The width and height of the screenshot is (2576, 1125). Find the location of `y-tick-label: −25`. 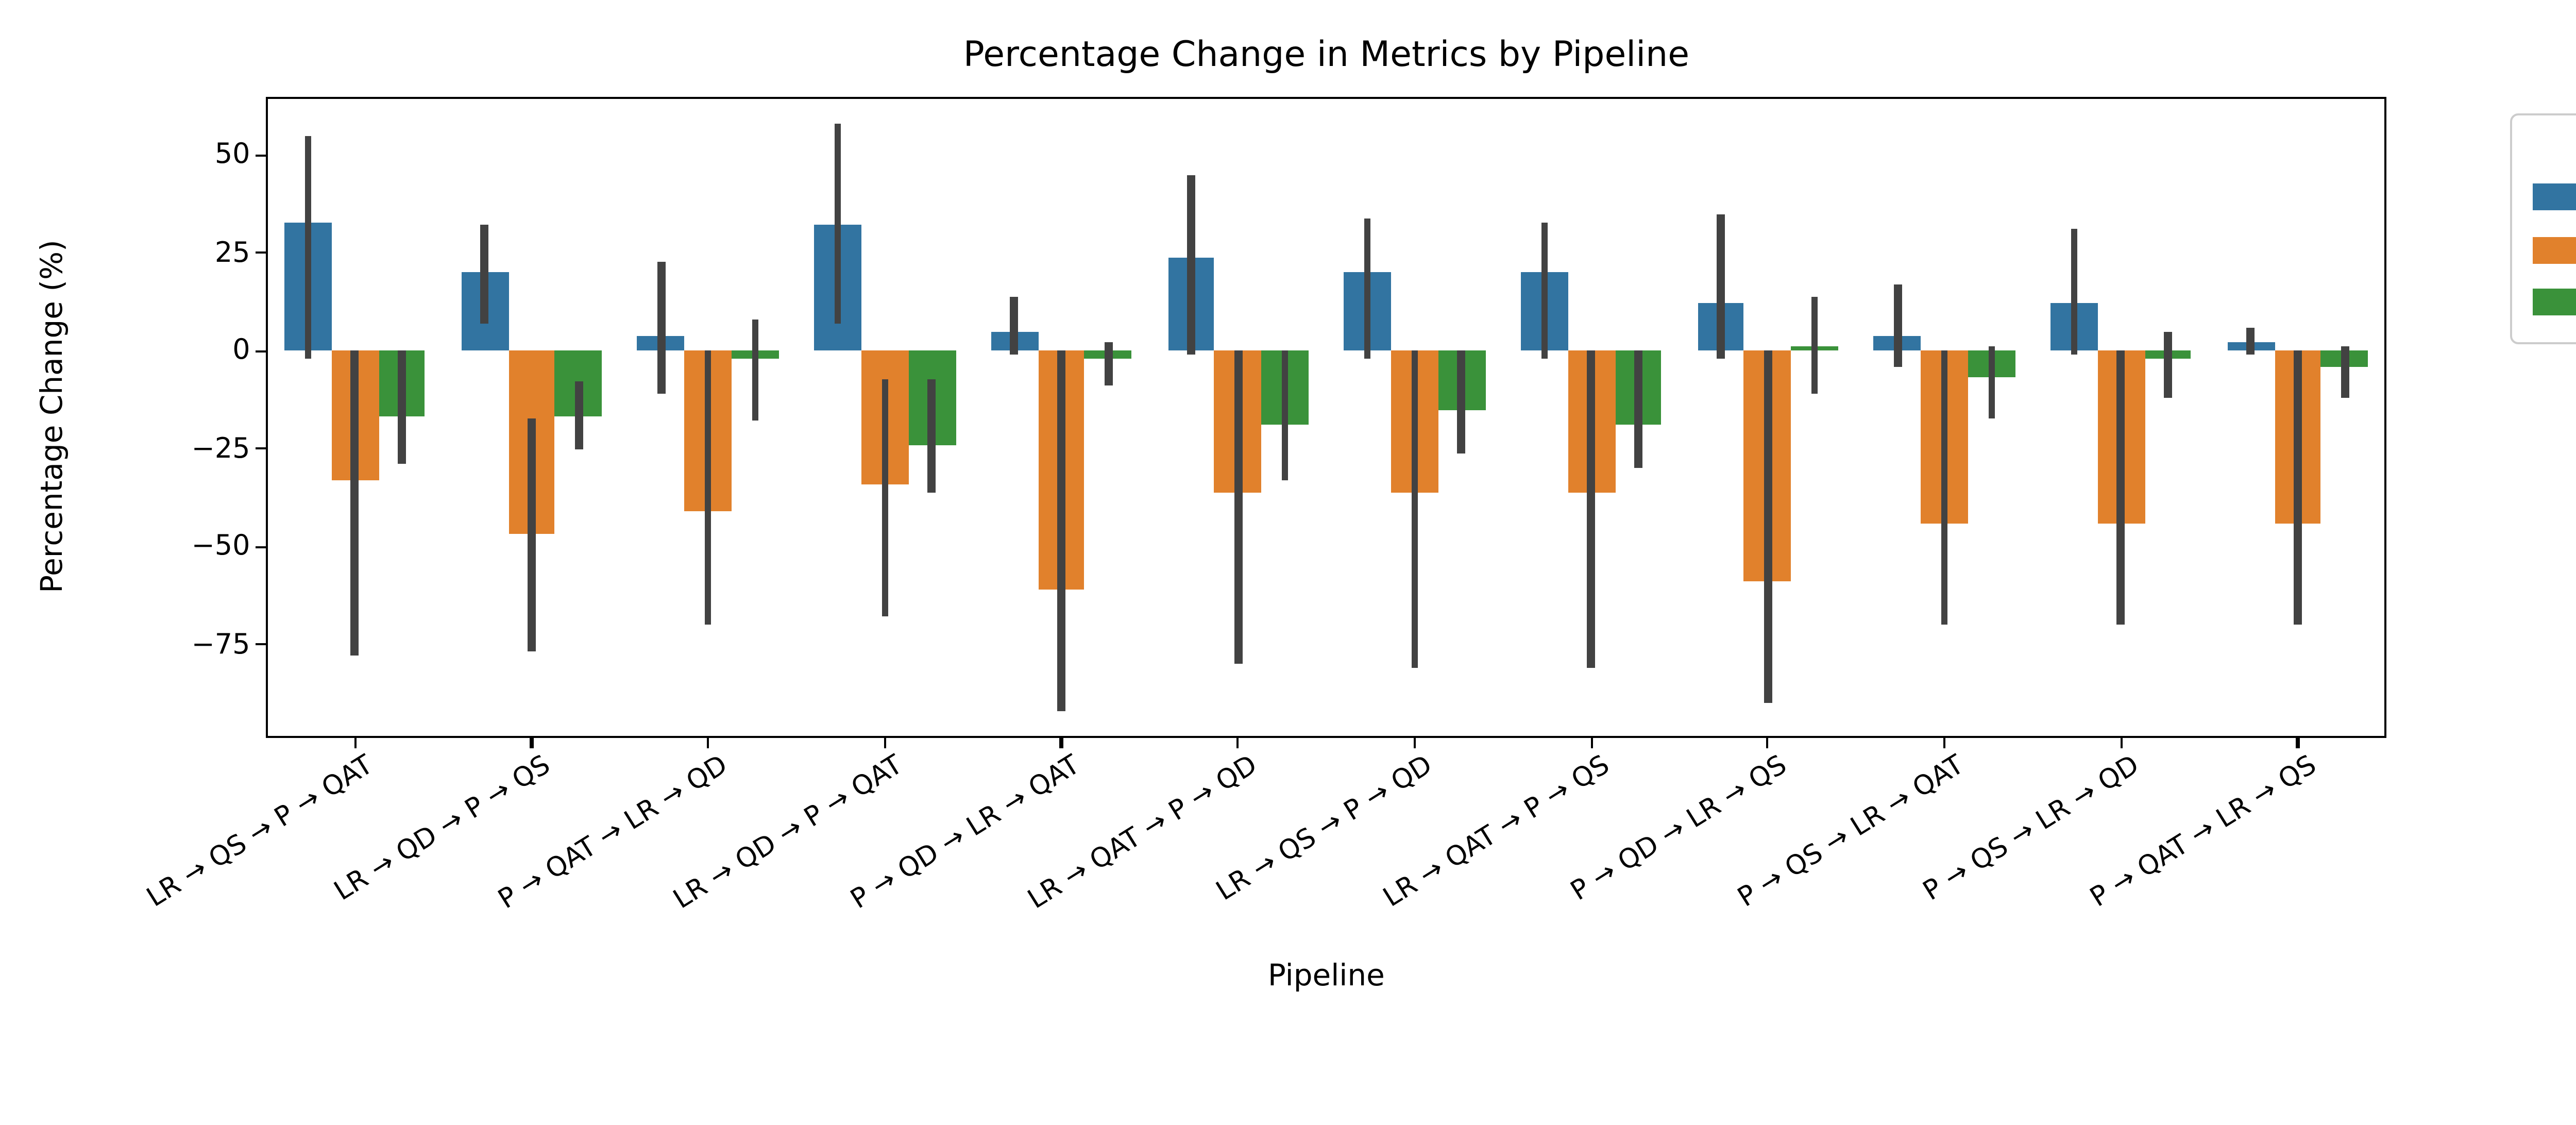

y-tick-label: −25 is located at coordinates (220, 448).